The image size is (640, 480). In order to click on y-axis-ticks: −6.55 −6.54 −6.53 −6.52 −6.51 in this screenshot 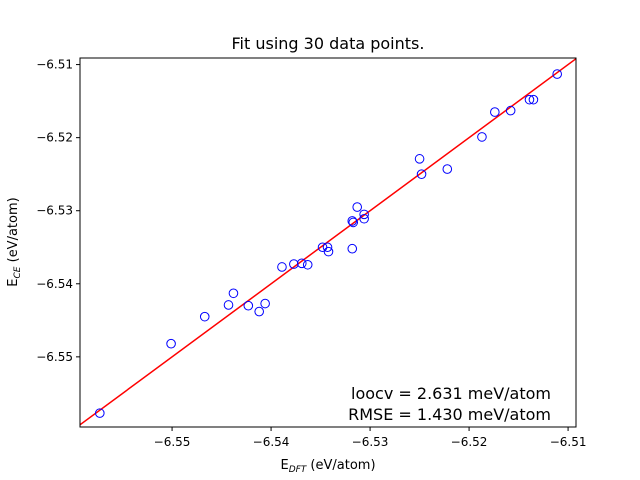, I will do `click(58, 211)`.